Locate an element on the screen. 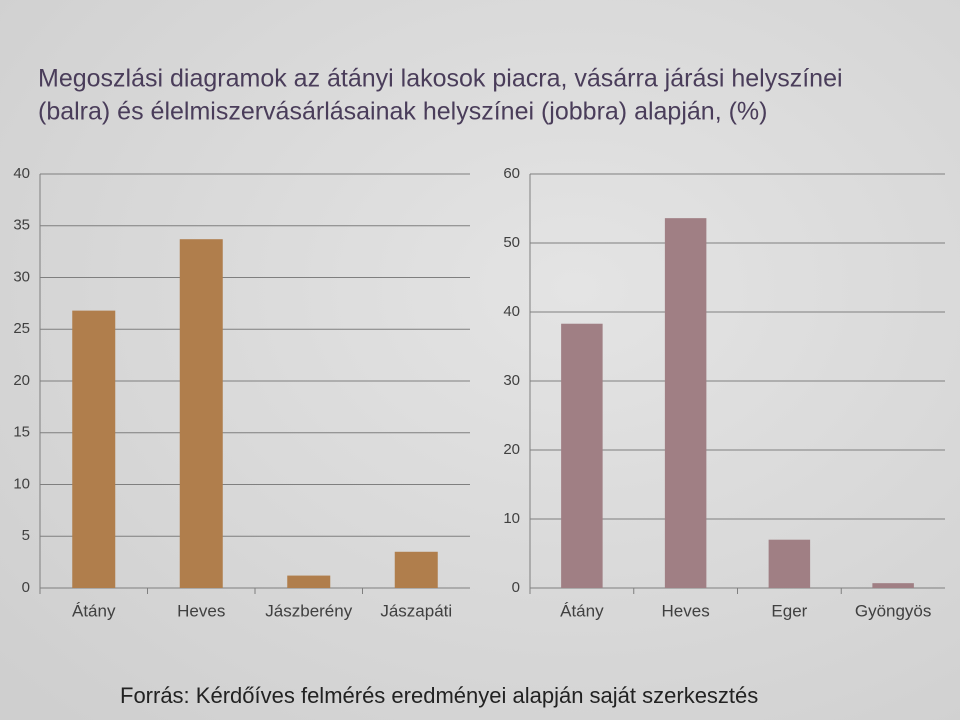 The height and width of the screenshot is (720, 960). y-tick-label: 5 is located at coordinates (26, 535).